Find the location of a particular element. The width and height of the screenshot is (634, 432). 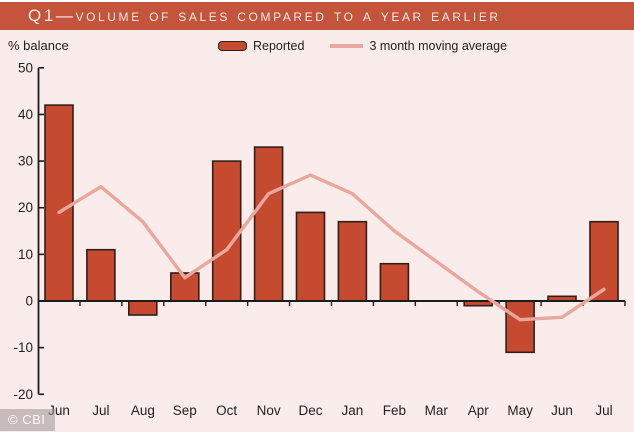

bar-0-Jun is located at coordinates (59, 203).